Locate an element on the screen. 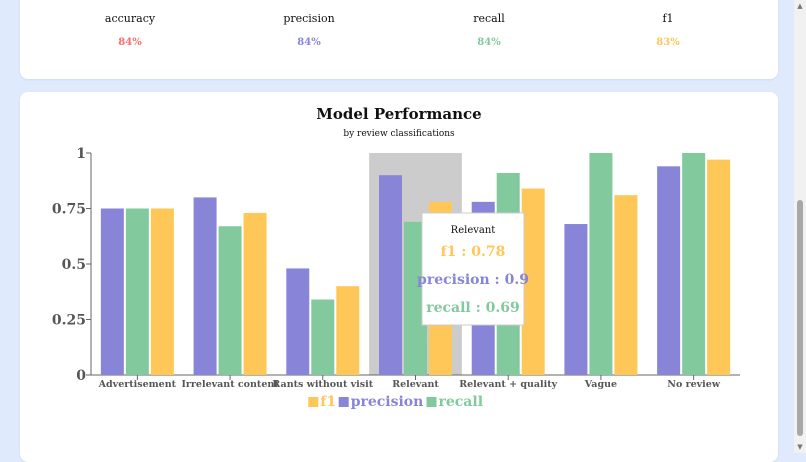  y-tick-label: 0 is located at coordinates (81, 376).